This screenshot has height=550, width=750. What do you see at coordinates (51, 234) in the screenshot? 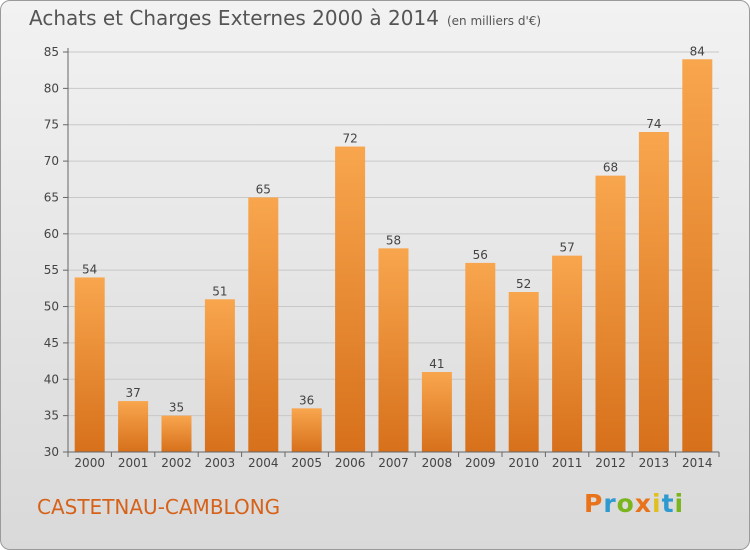
I see `y-tick-label: 60` at bounding box center [51, 234].